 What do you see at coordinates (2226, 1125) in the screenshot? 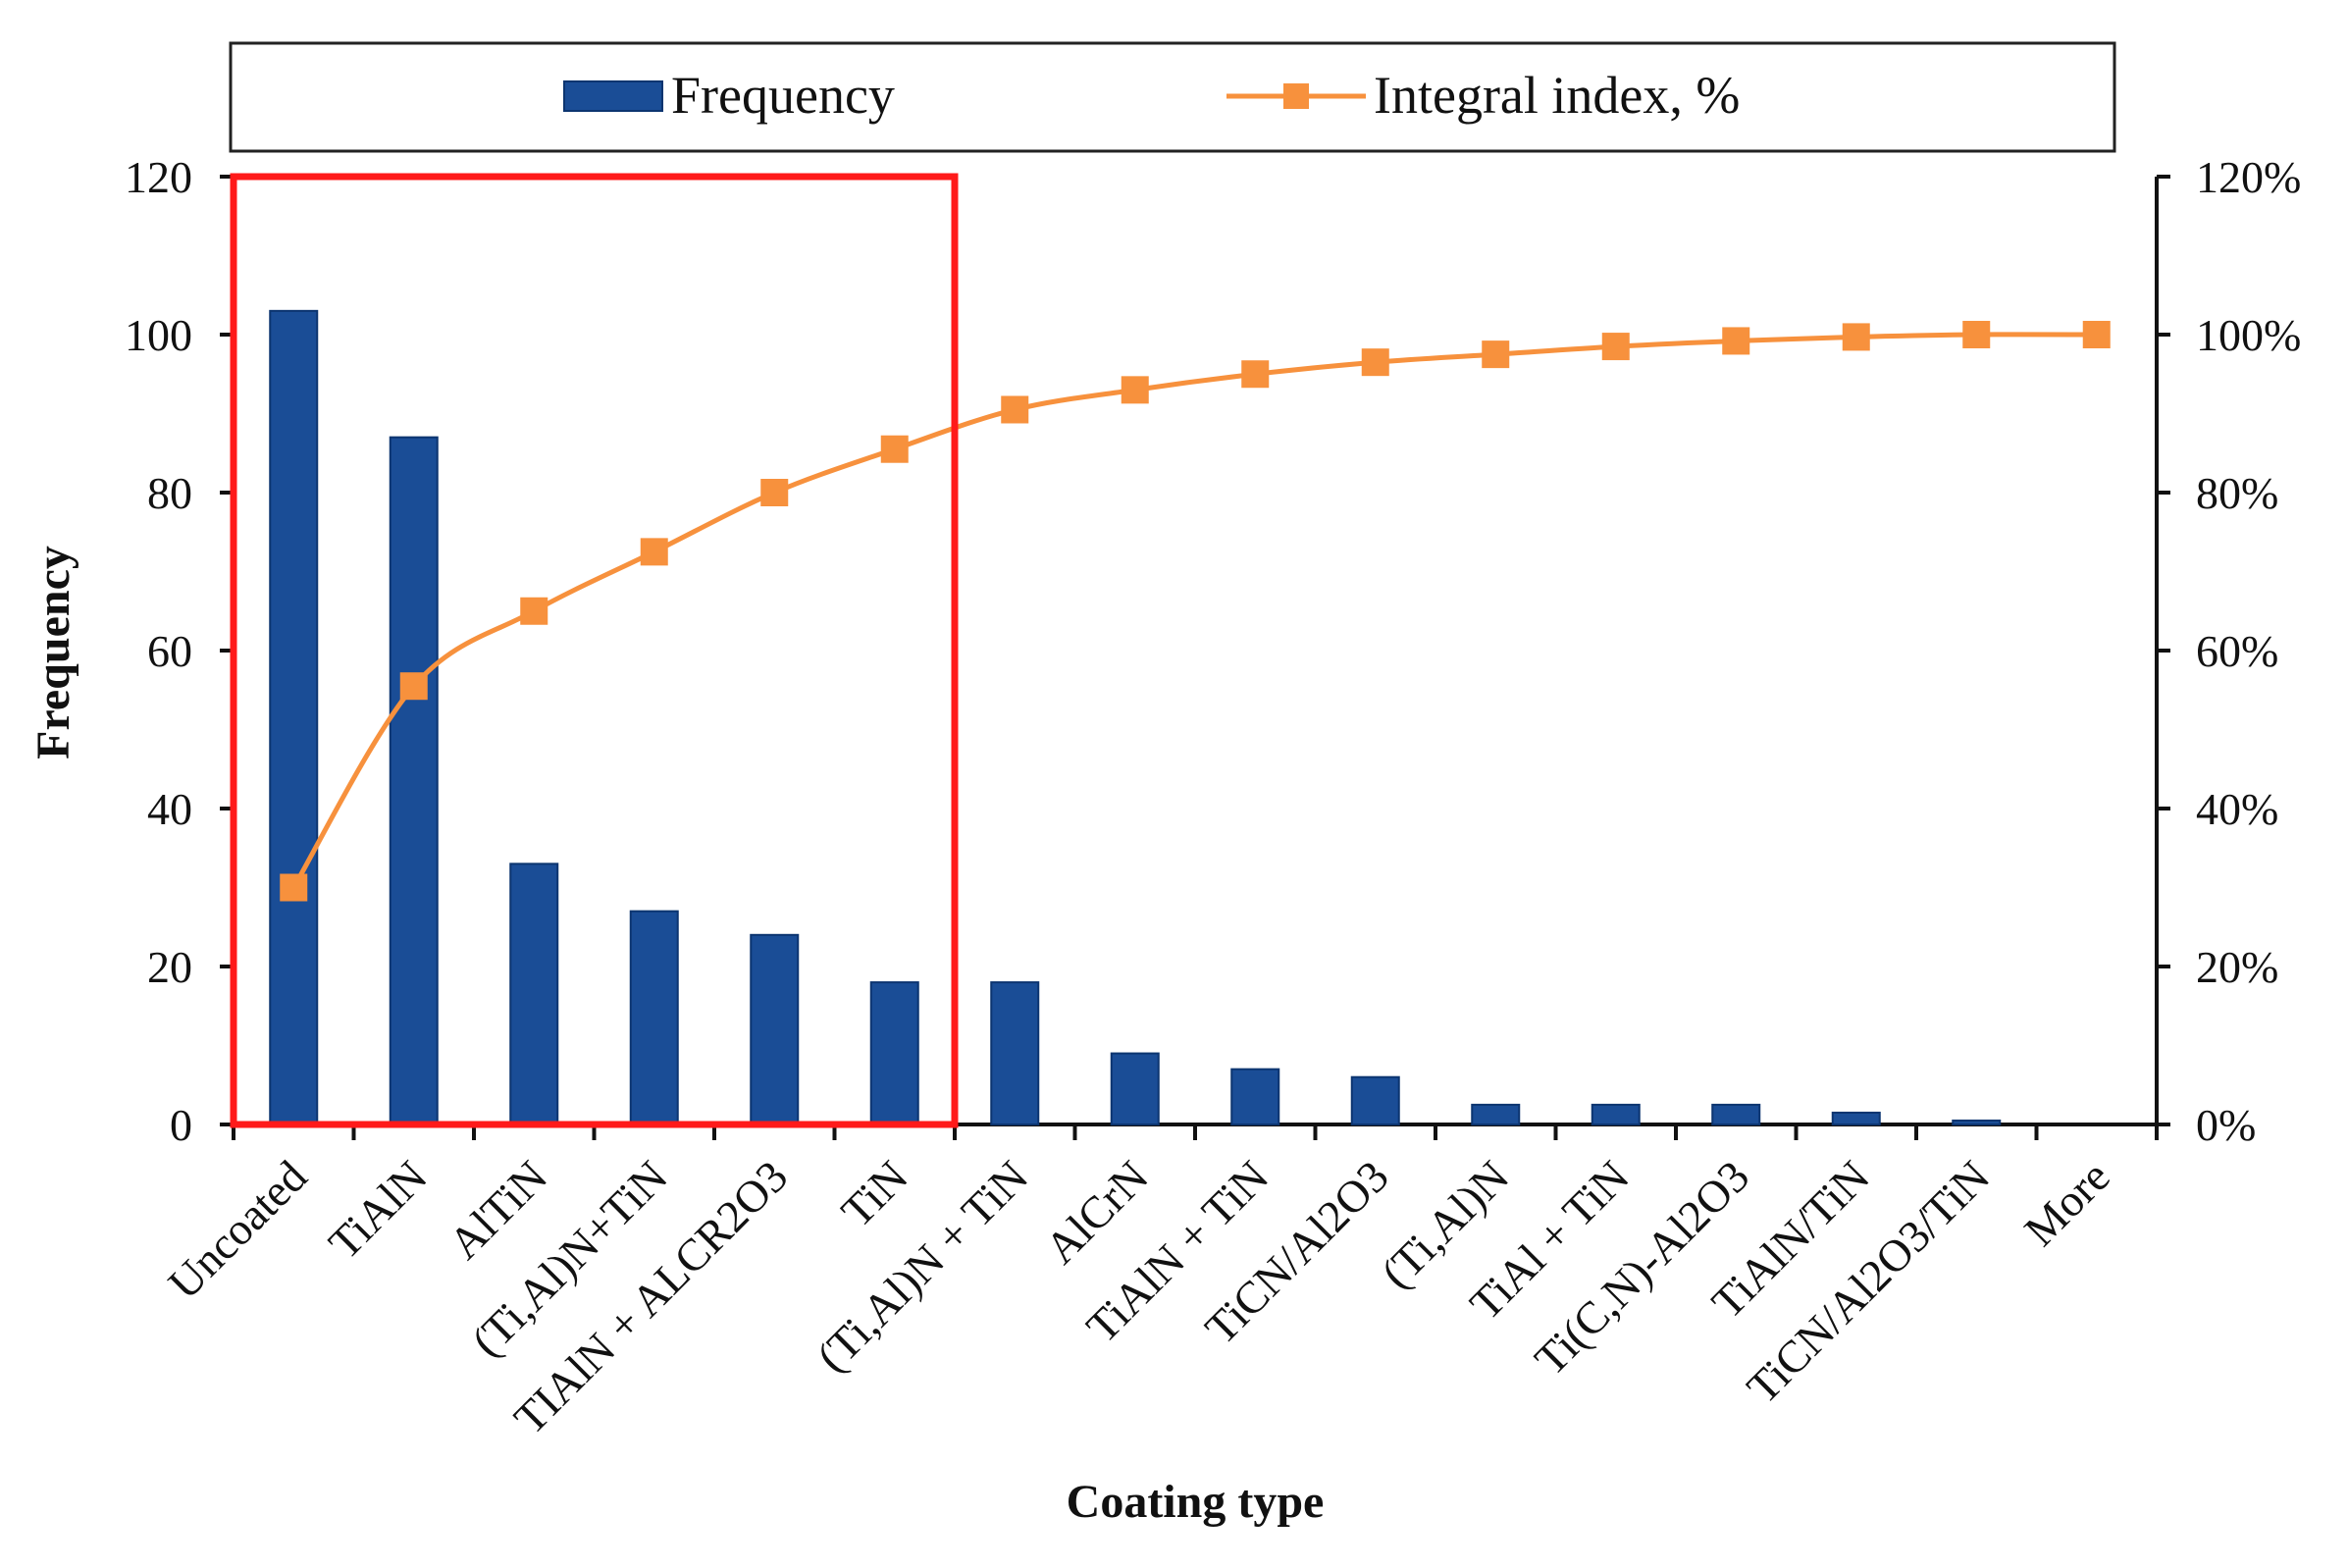
I see `right-tick-label: 0%` at bounding box center [2226, 1125].